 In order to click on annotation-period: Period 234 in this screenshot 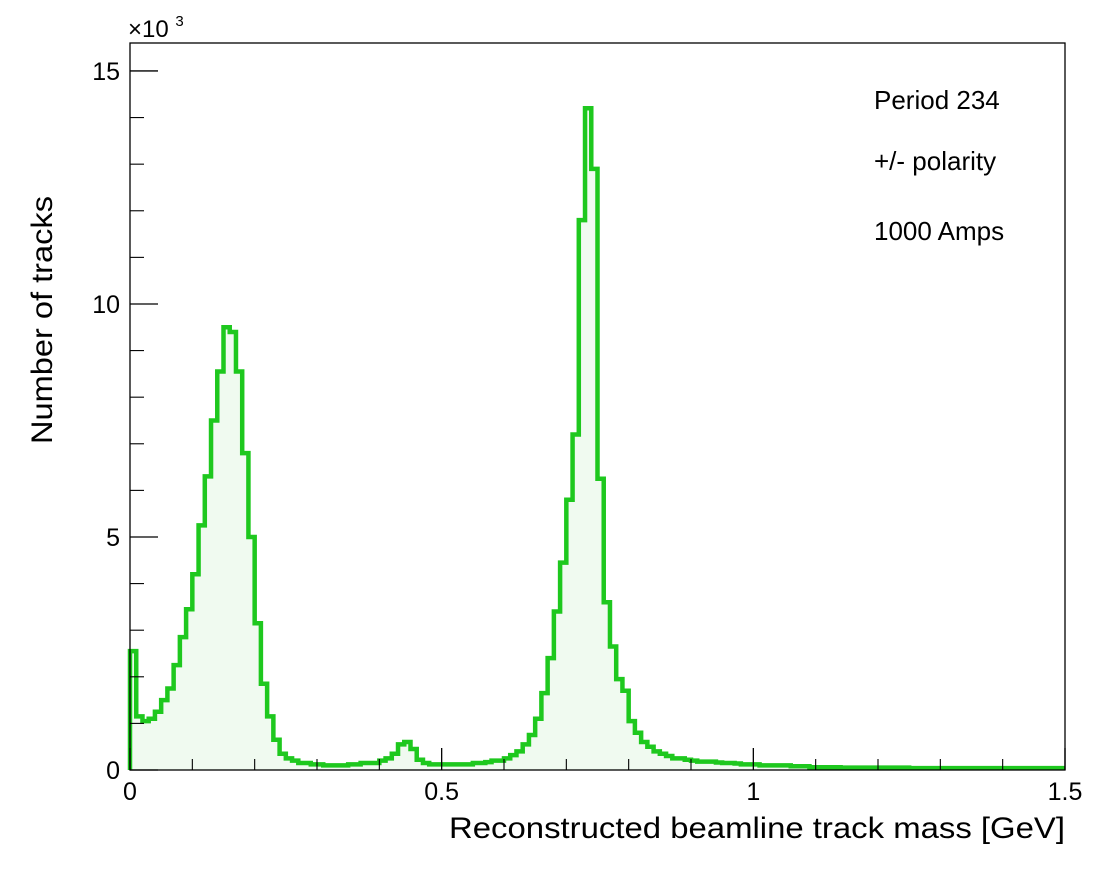, I will do `click(937, 100)`.